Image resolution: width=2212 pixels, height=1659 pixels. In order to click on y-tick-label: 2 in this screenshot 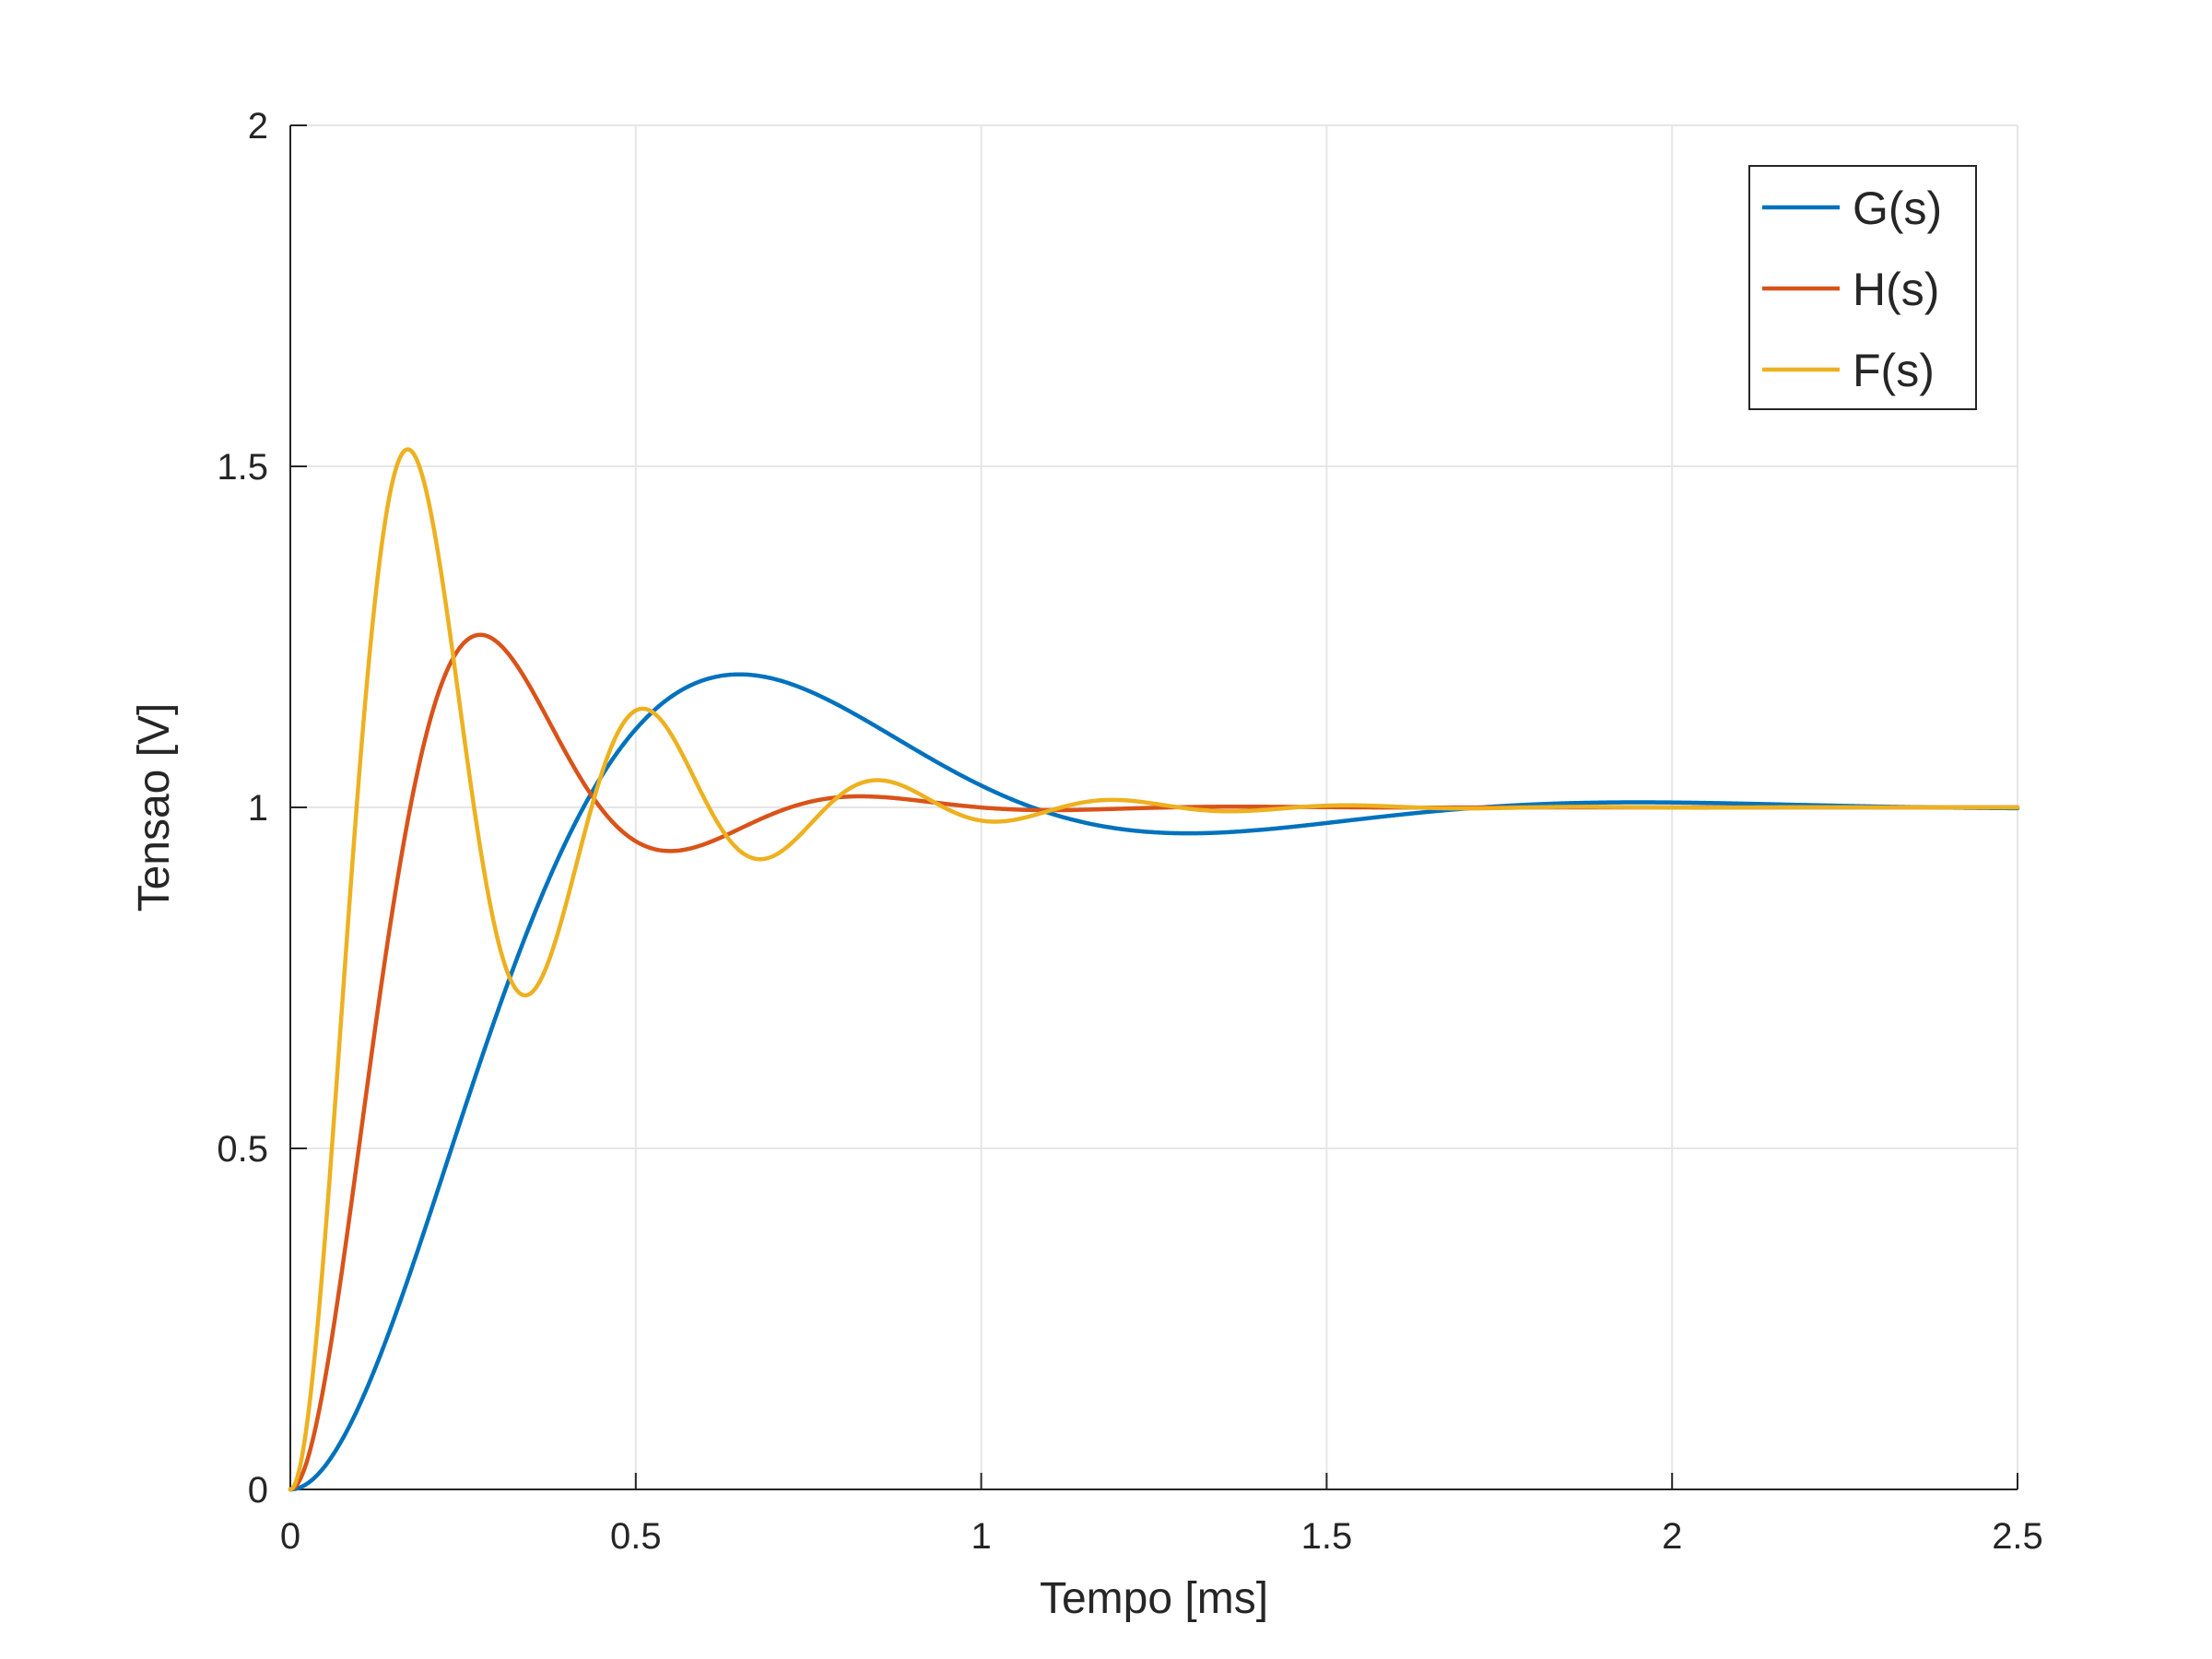, I will do `click(258, 126)`.